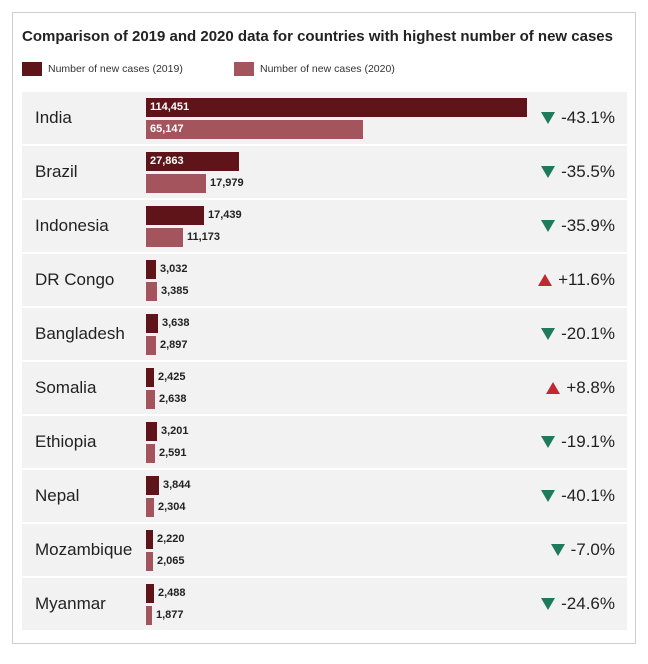 Image resolution: width=648 pixels, height=664 pixels. I want to click on data-label-2019: 3,201, so click(175, 431).